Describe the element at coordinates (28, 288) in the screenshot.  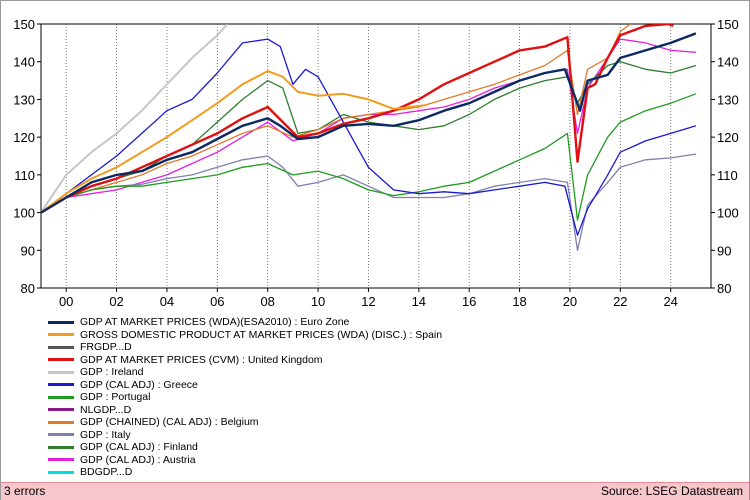
I see `y-tick-label-left: 80` at that location.